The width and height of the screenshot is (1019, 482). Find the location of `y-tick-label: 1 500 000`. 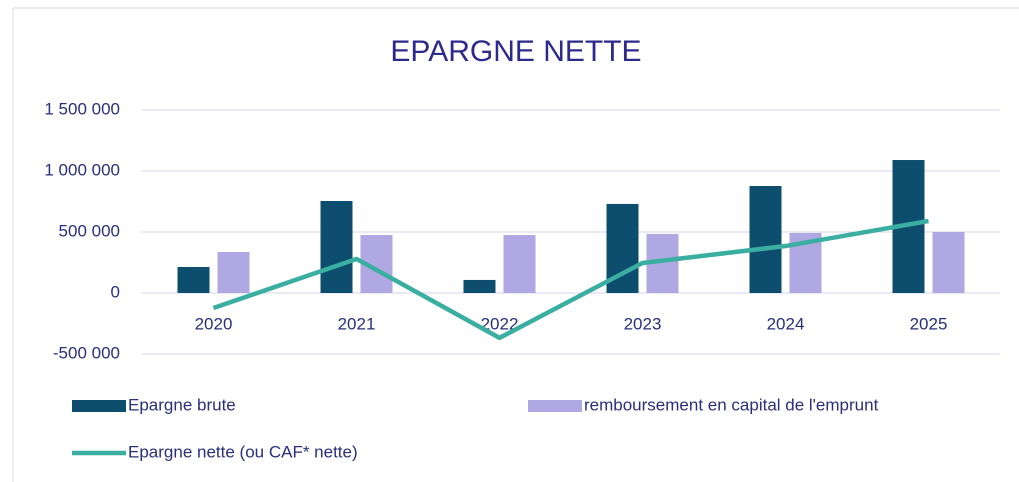

y-tick-label: 1 500 000 is located at coordinates (82, 108).